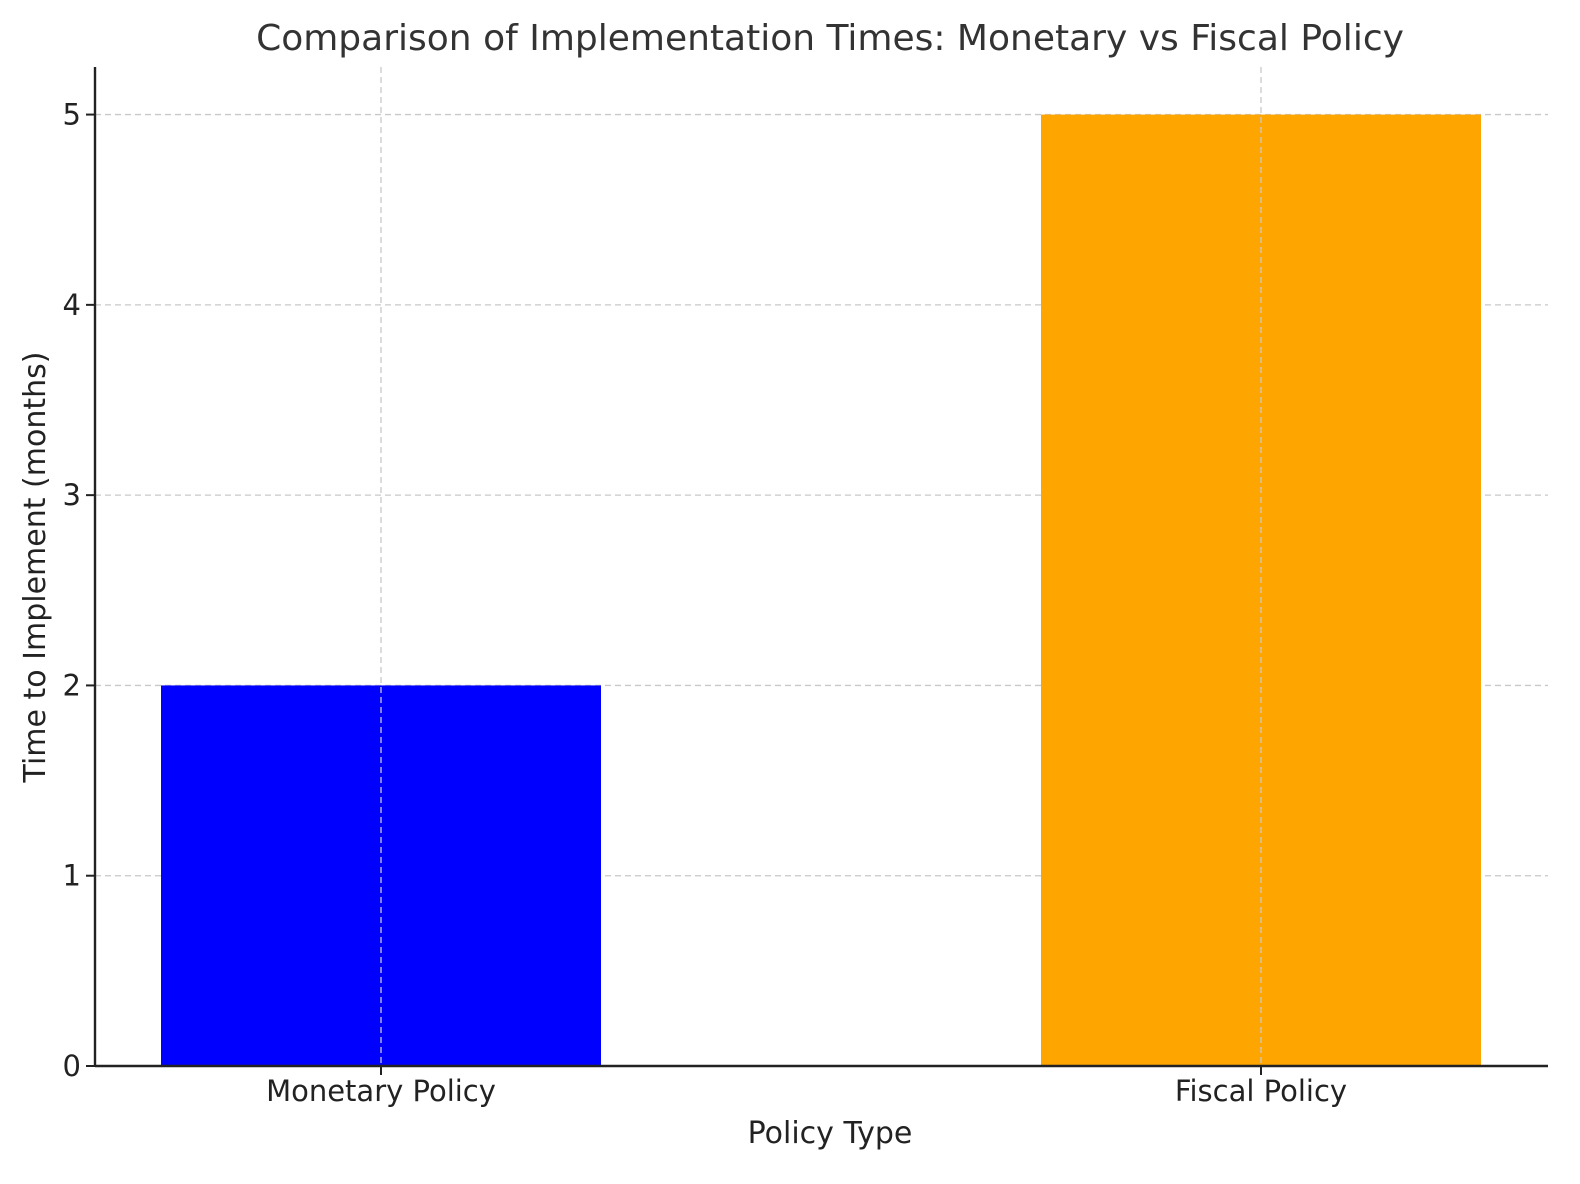  Describe the element at coordinates (79, 590) in the screenshot. I see `y-ticks: 0 1 2 3 4 5` at that location.